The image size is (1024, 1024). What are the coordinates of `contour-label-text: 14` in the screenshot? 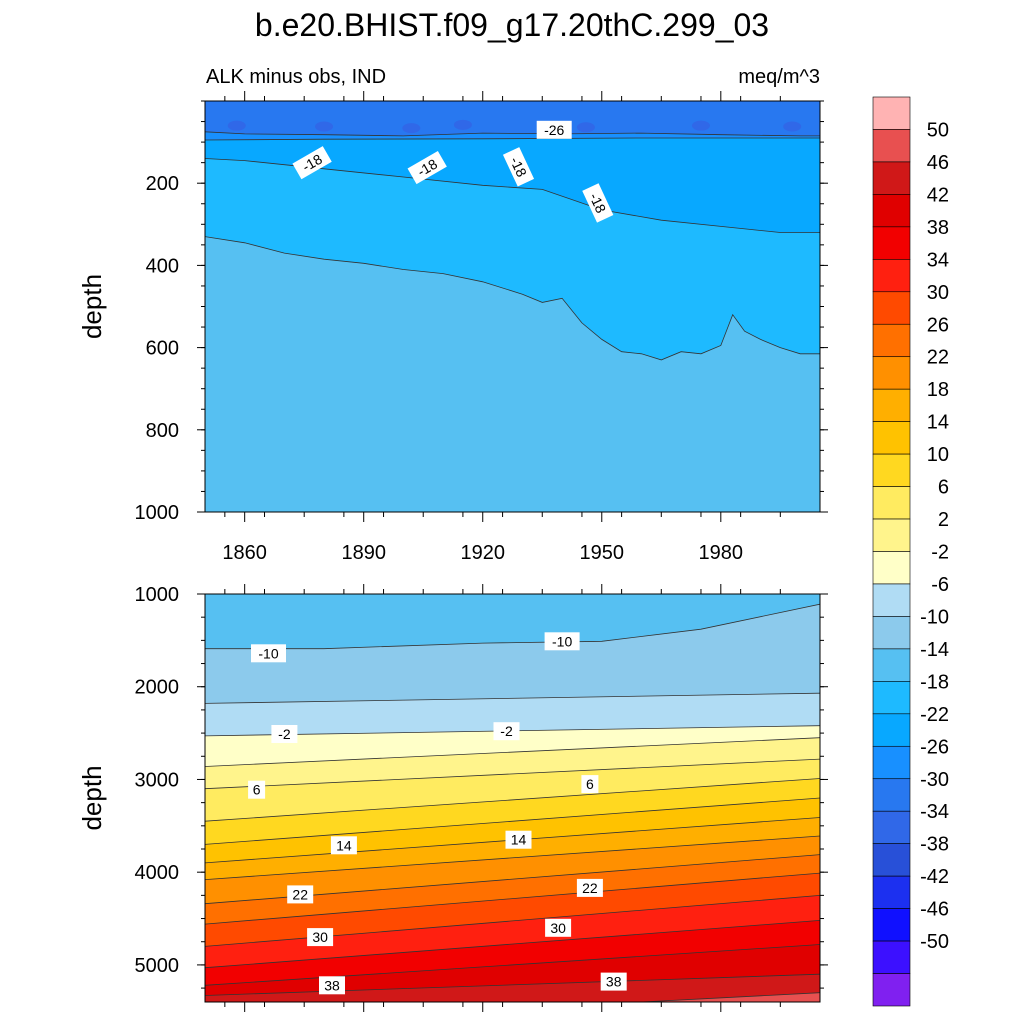 It's located at (344, 845).